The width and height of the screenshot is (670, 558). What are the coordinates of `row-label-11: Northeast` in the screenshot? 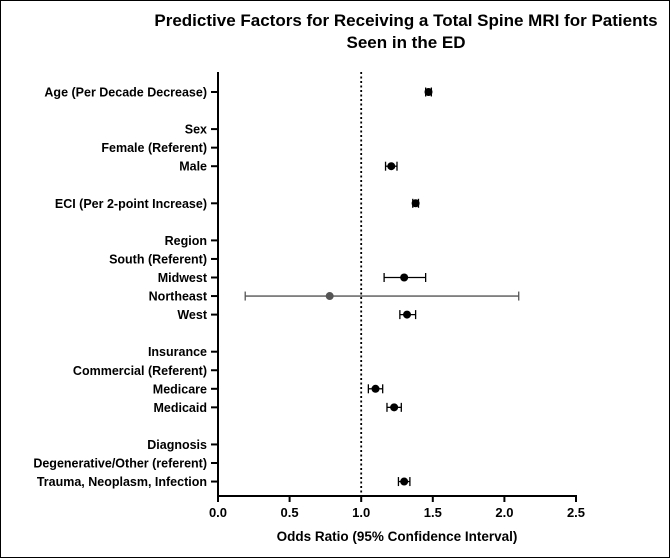 It's located at (178, 297).